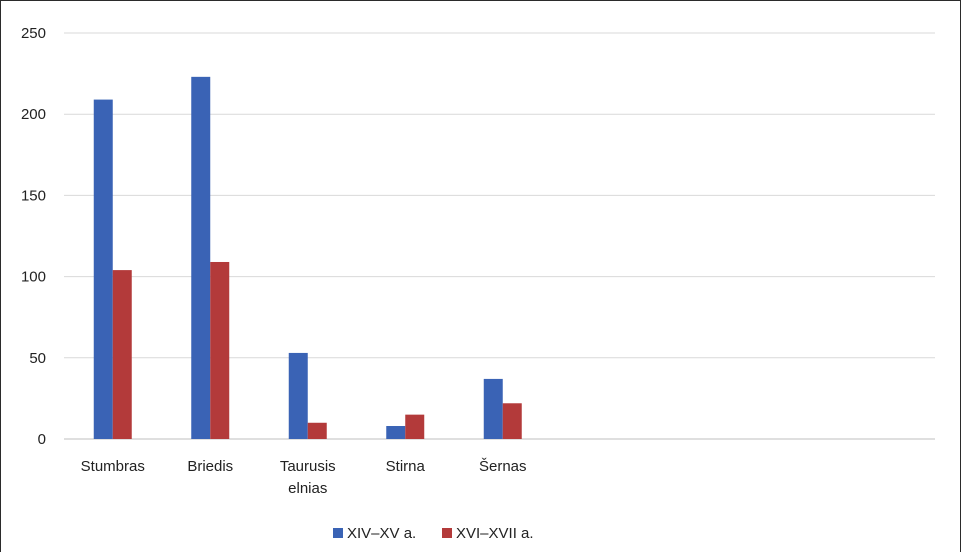 This screenshot has height=553, width=961. I want to click on y-tick-label: 150, so click(33, 195).